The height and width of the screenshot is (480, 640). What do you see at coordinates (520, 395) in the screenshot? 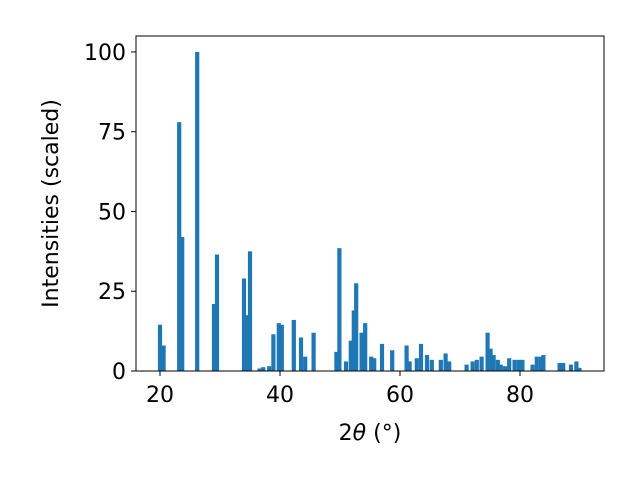
I see `x-tick-label: 80` at bounding box center [520, 395].